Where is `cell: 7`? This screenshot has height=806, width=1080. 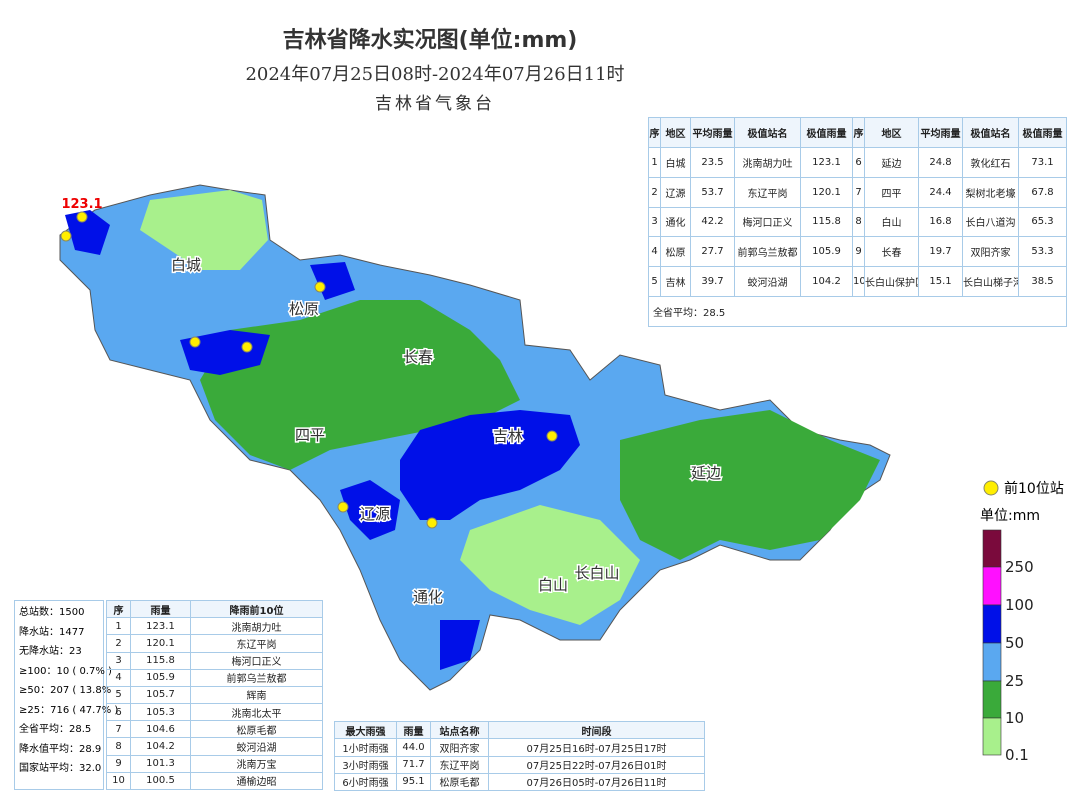 cell: 7 is located at coordinates (858, 192).